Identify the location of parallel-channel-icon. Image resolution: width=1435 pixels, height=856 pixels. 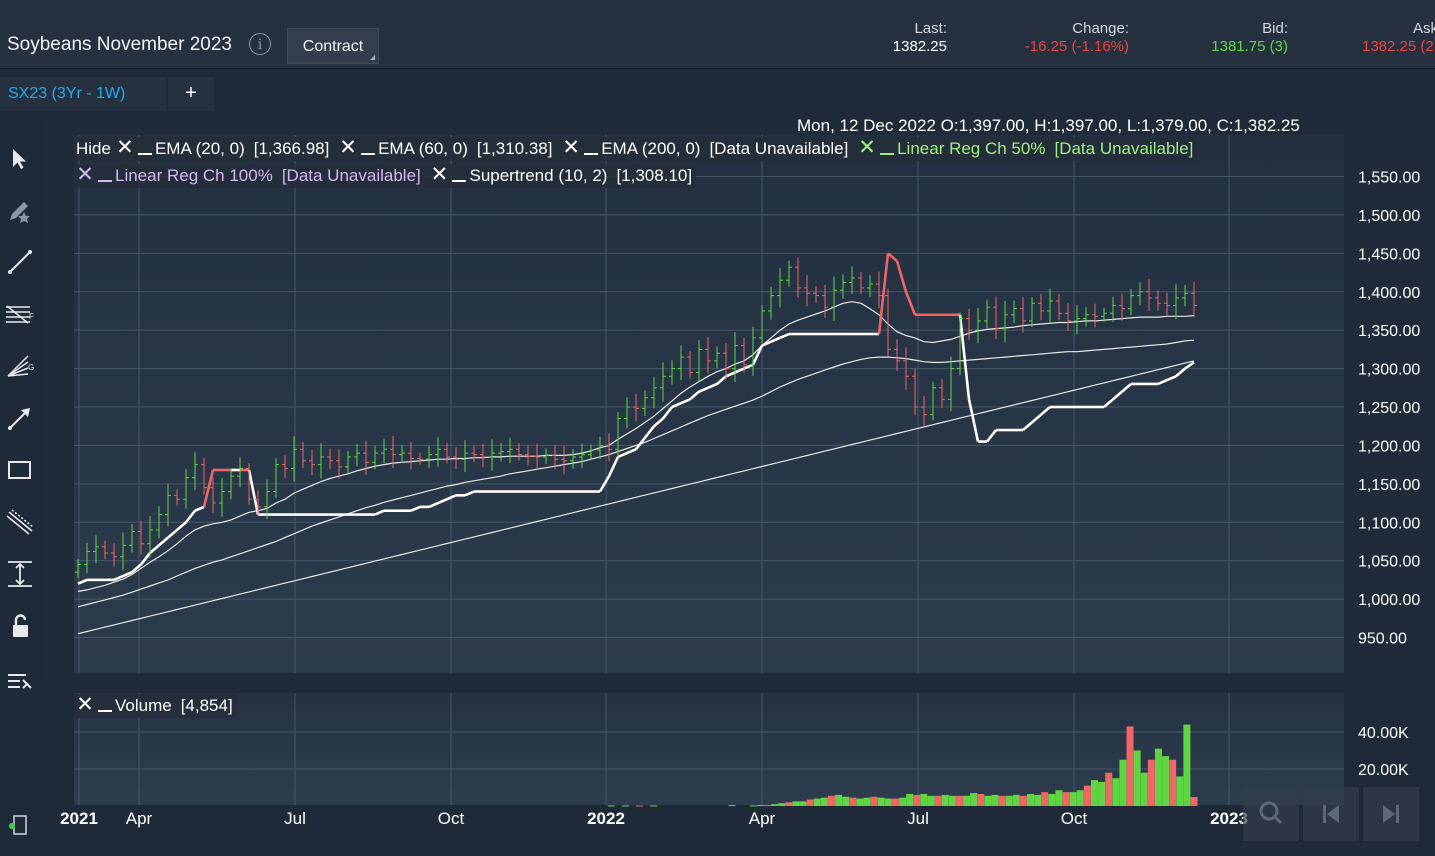
(20, 522).